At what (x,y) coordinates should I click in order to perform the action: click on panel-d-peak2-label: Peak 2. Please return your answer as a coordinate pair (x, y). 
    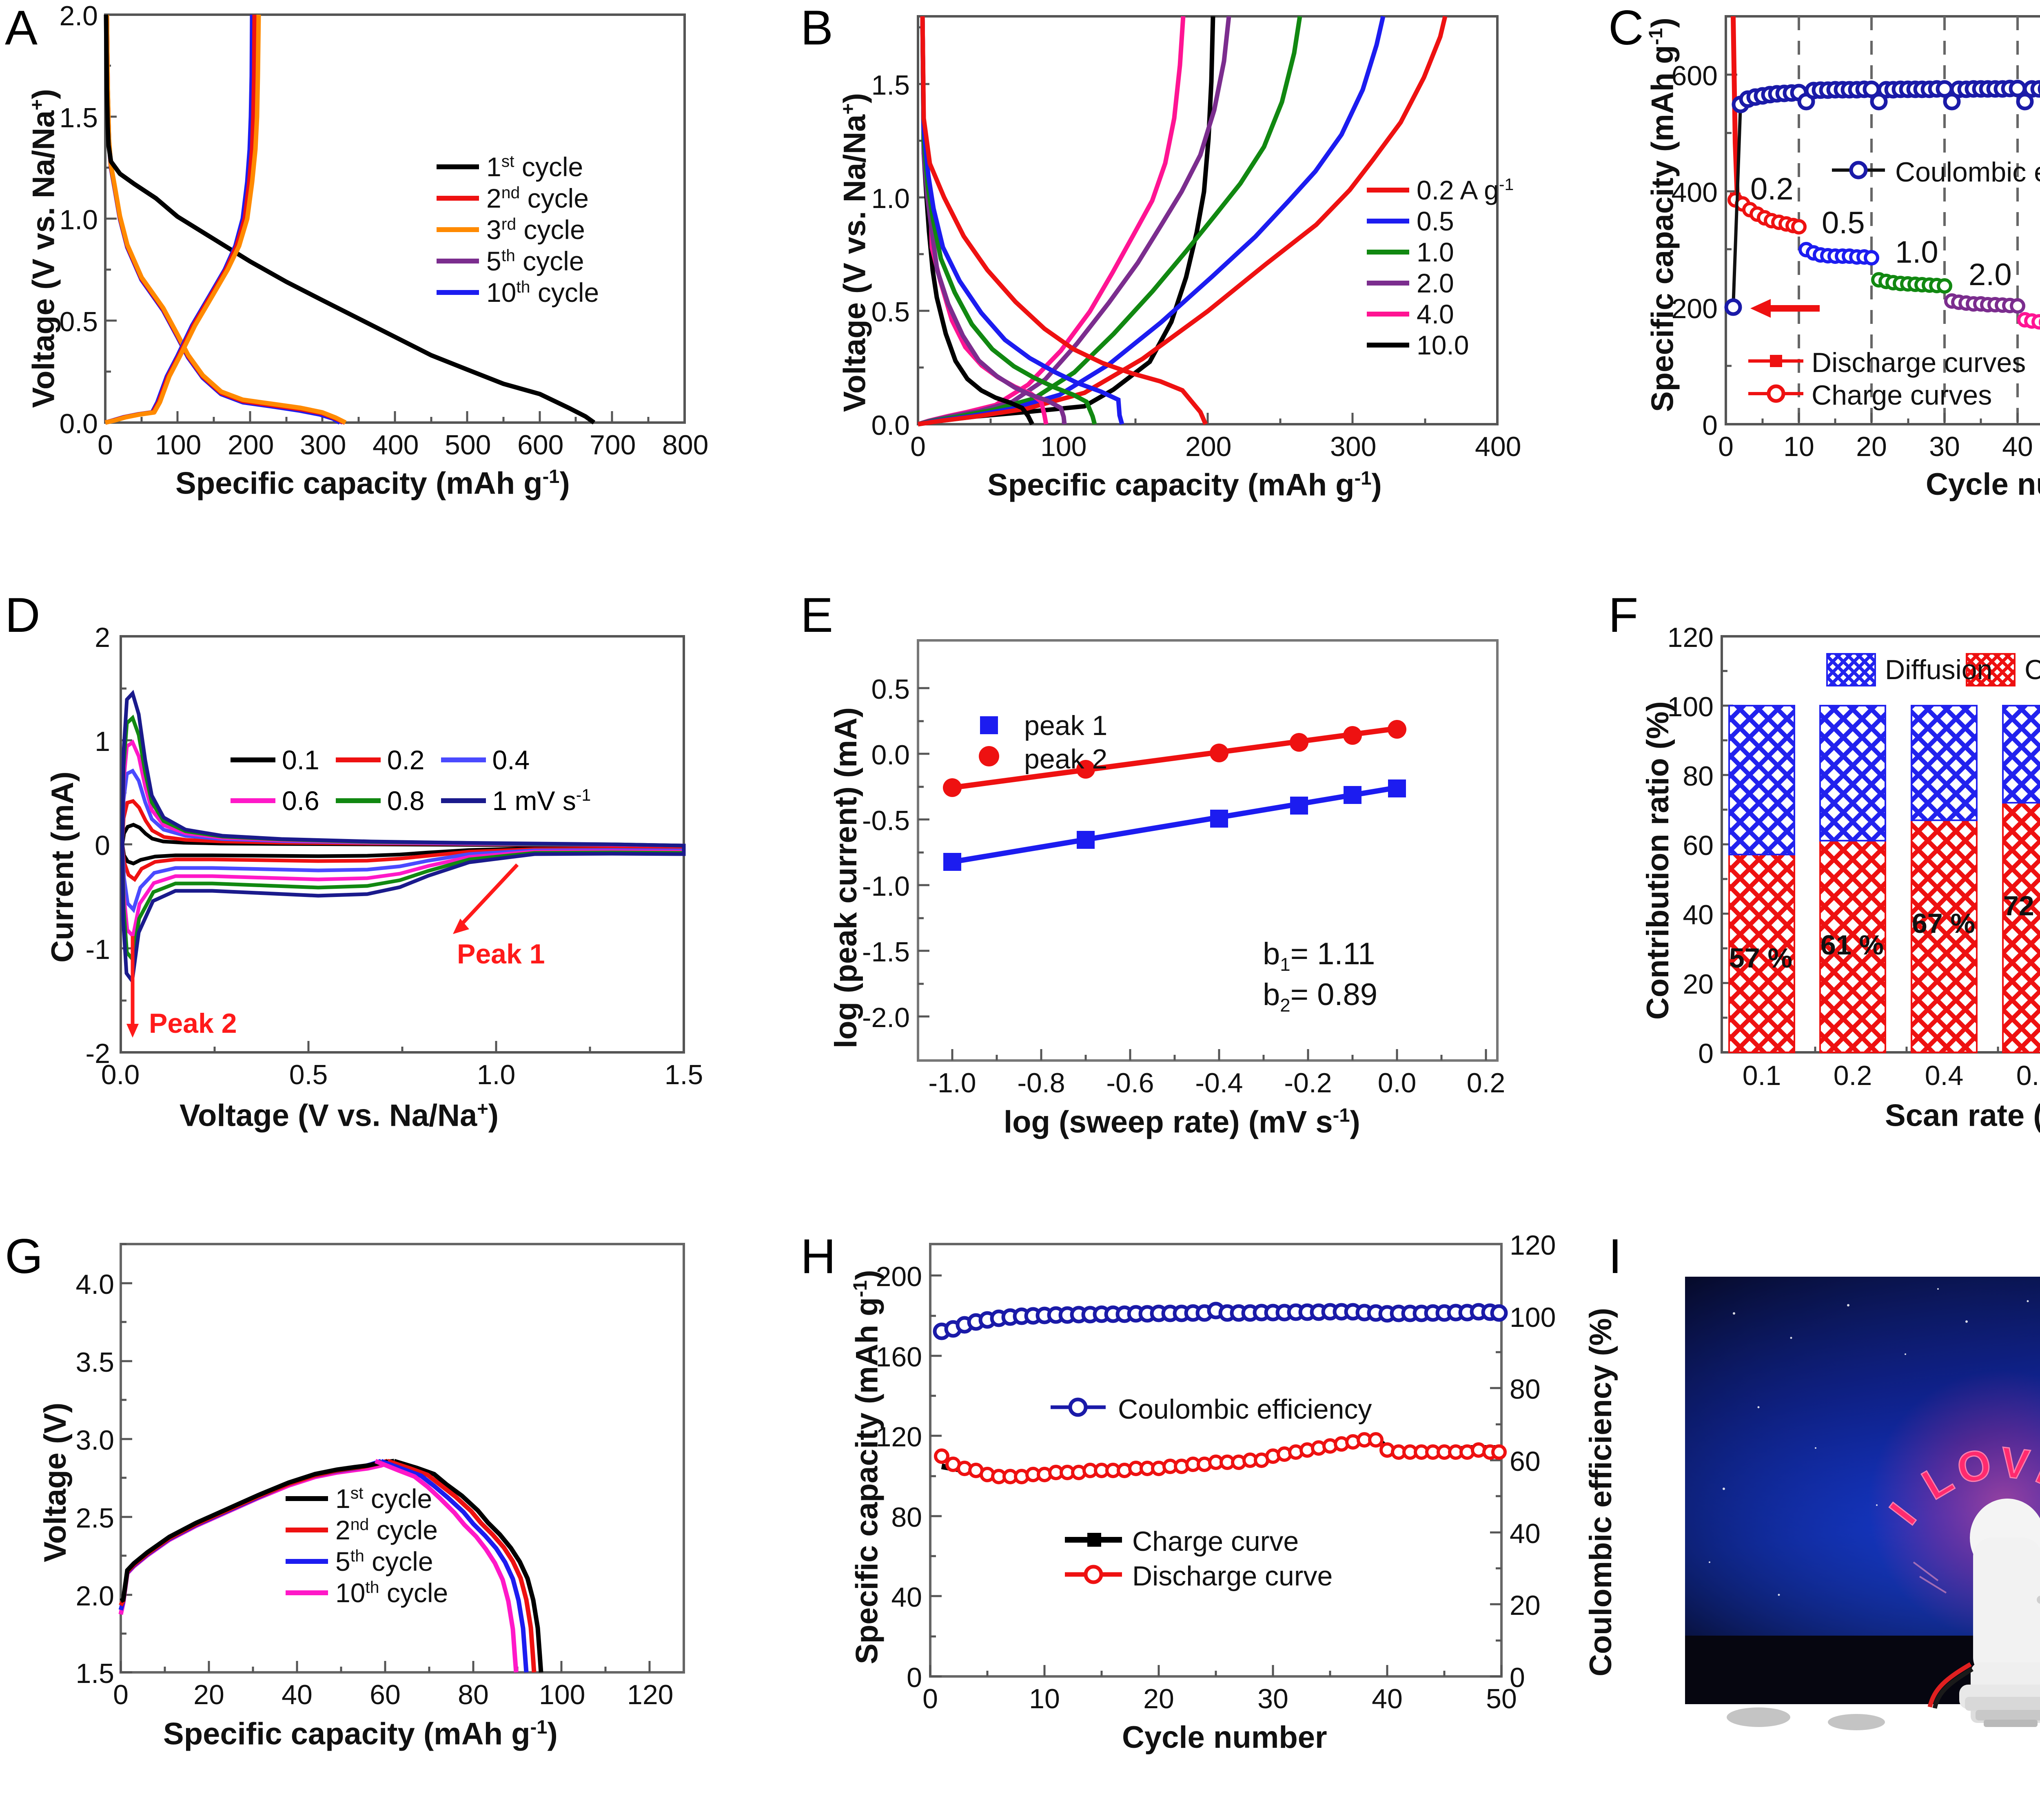
    Looking at the image, I should click on (193, 1024).